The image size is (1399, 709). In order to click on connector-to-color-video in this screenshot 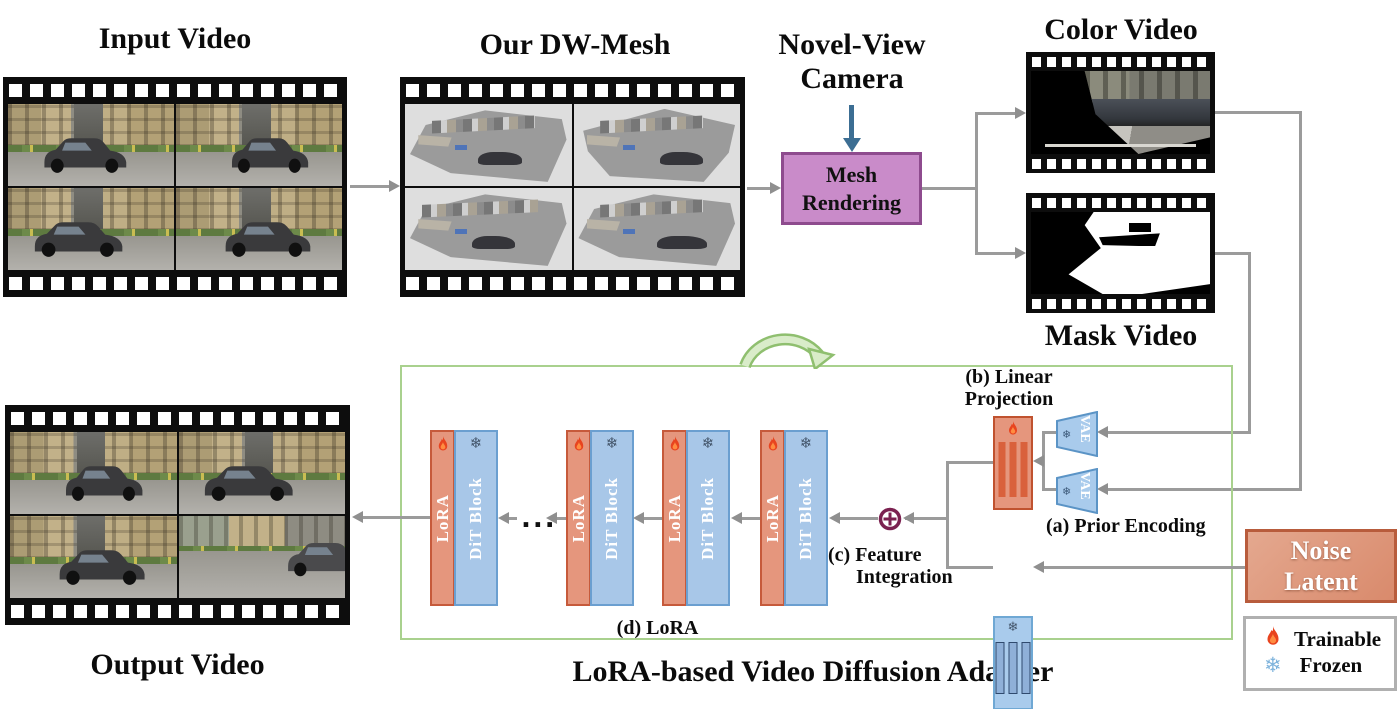, I will do `click(995, 113)`.